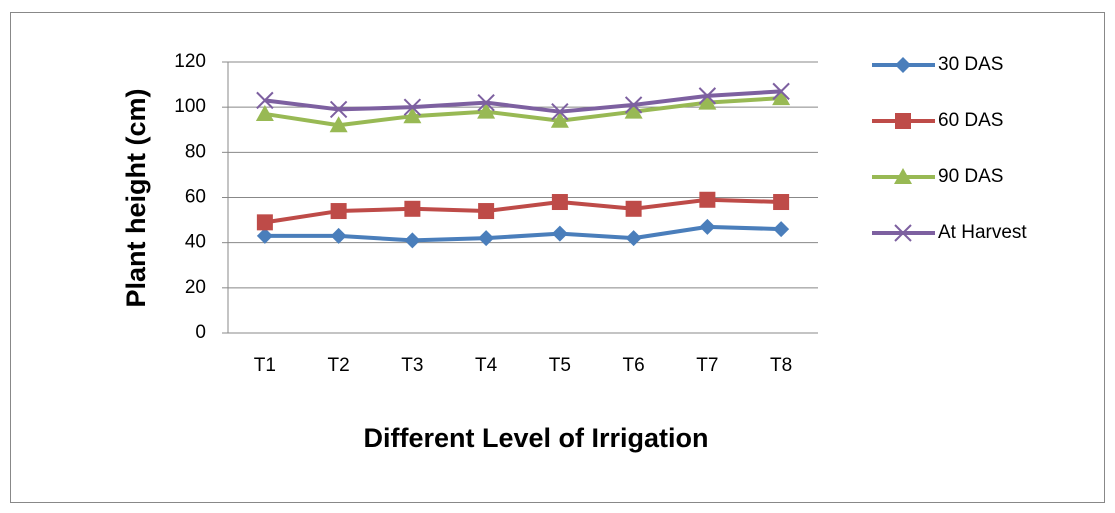 This screenshot has width=1115, height=513. Describe the element at coordinates (136, 197) in the screenshot. I see `y-axis-title: Plant height (cm)` at that location.